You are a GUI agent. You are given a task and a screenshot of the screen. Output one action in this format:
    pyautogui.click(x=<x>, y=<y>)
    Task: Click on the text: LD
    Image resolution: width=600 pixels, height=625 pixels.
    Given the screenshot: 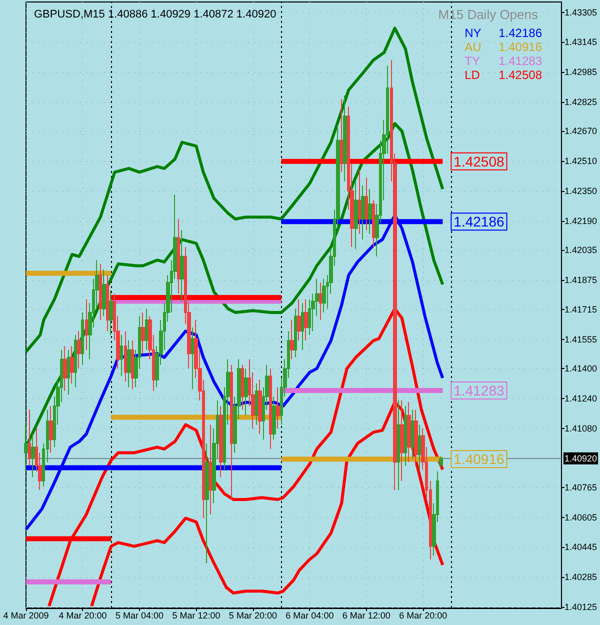 What is the action you would take?
    pyautogui.click(x=472, y=75)
    